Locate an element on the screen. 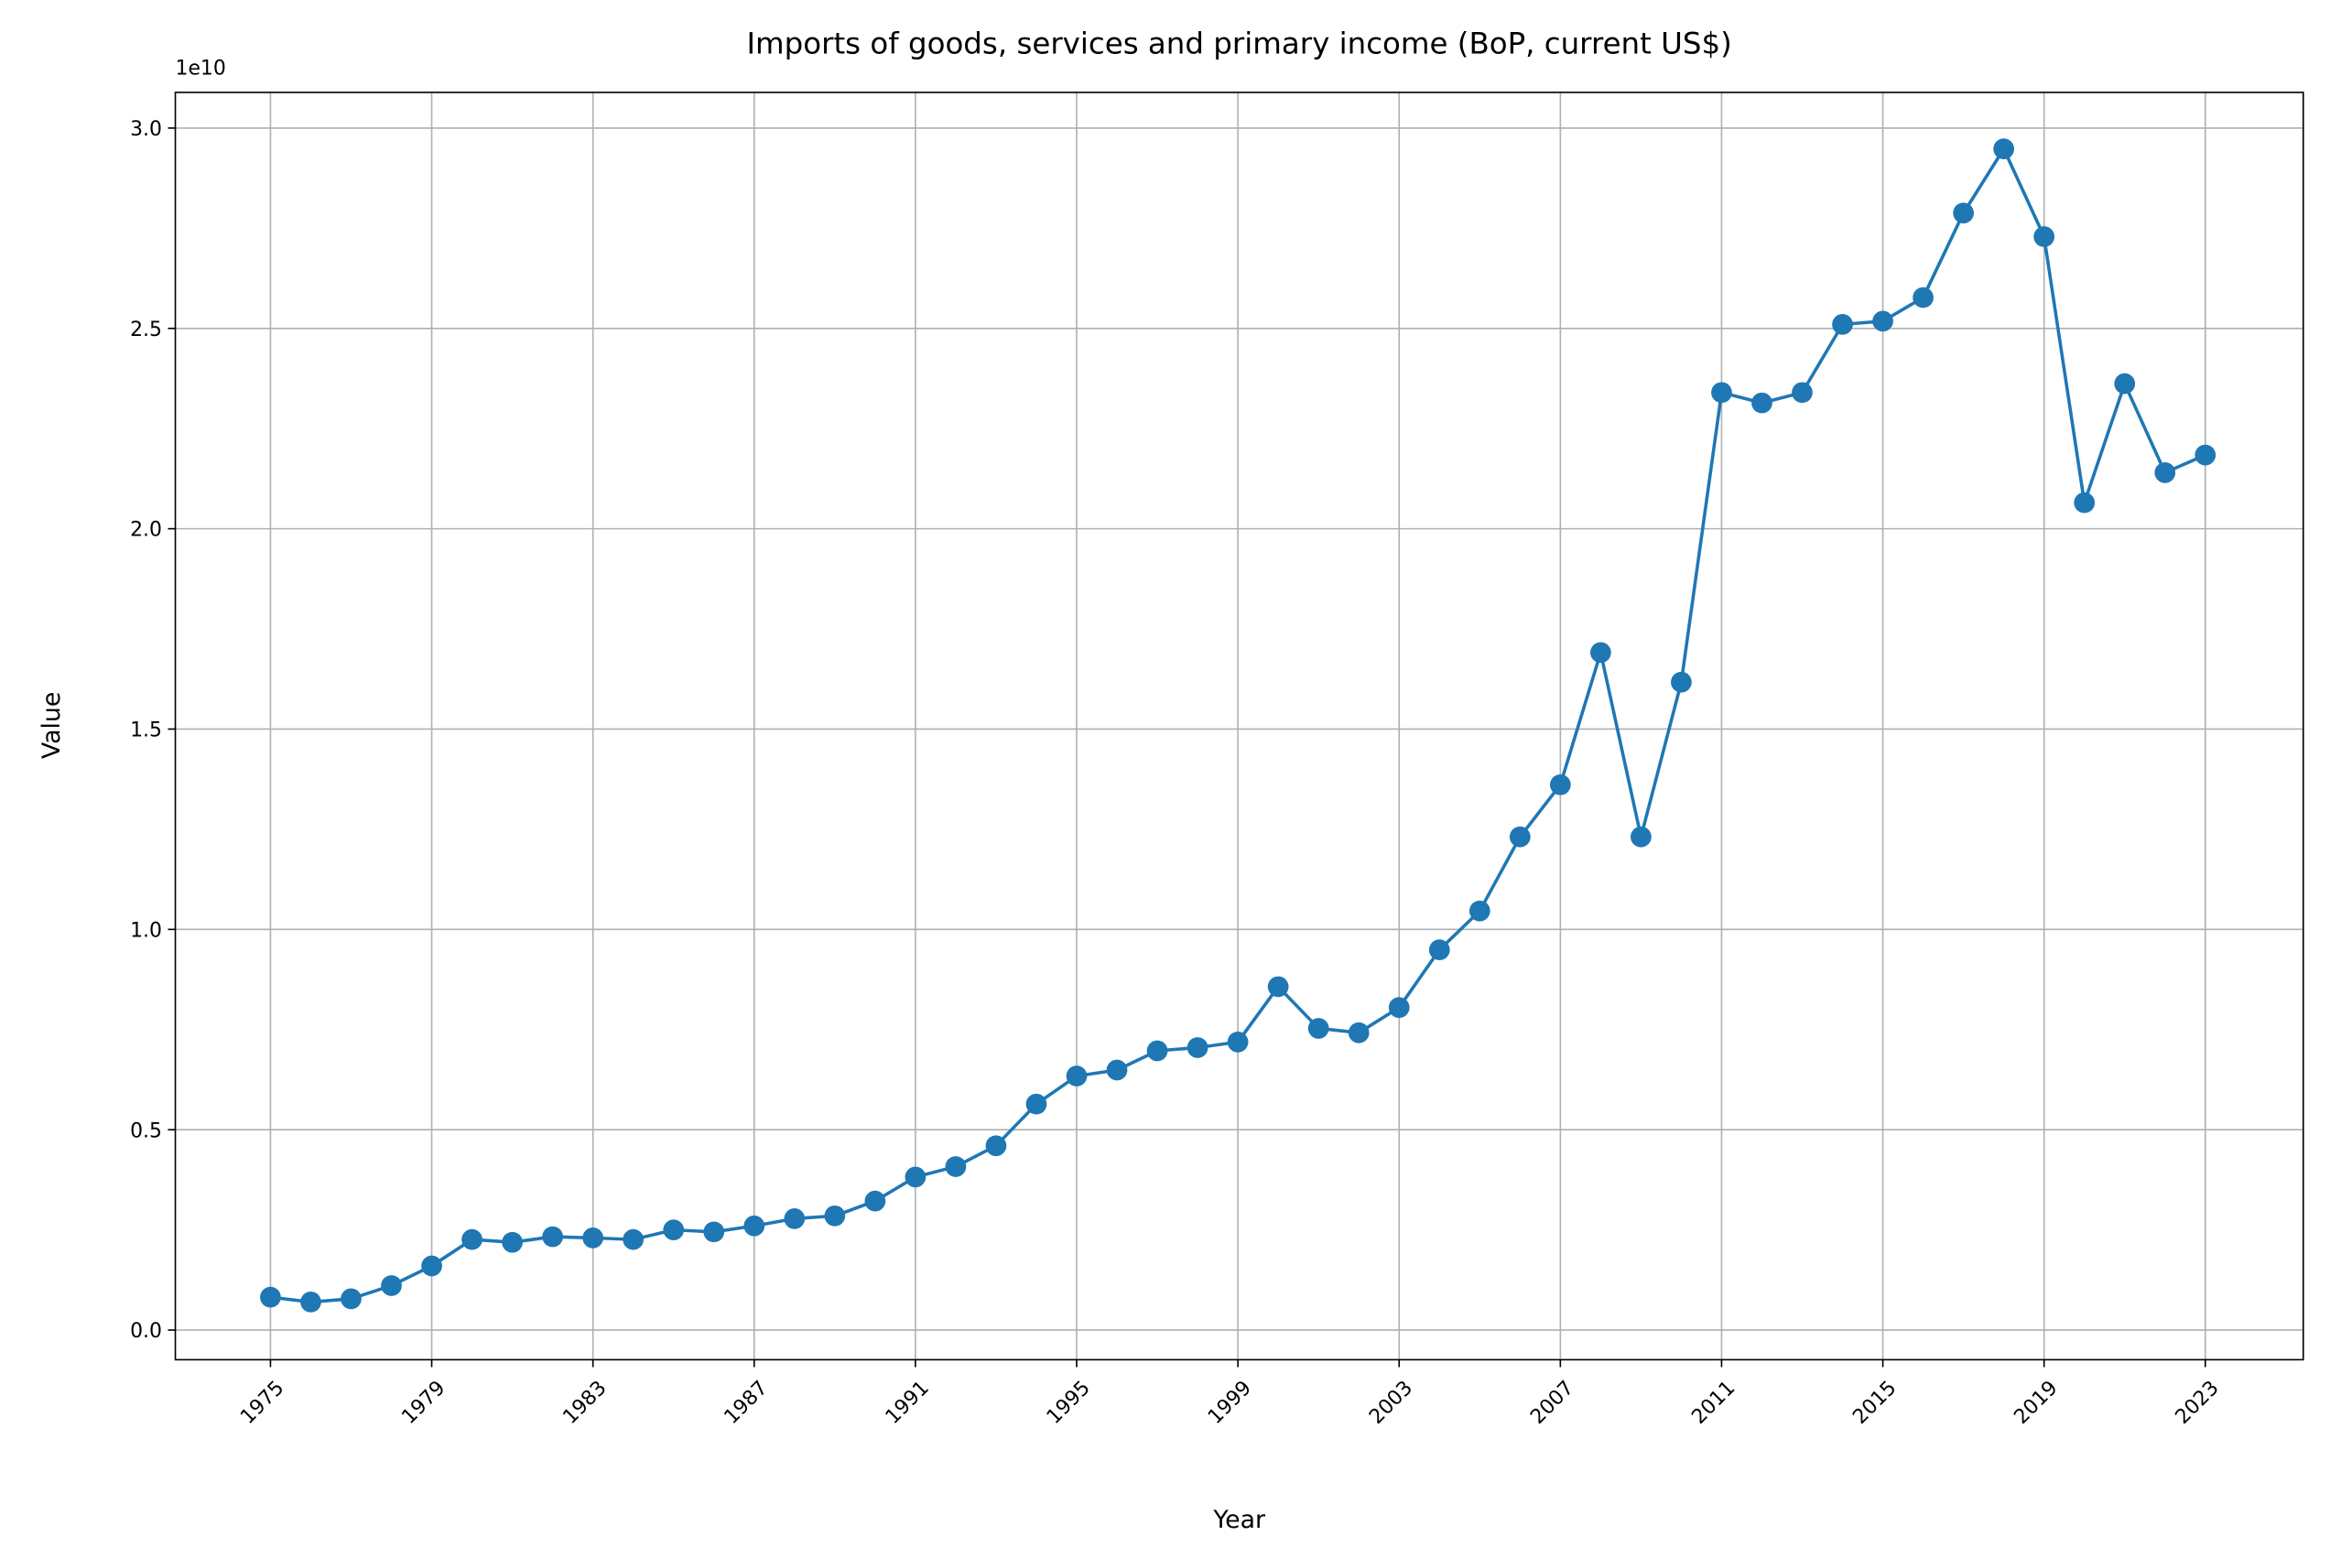 The width and height of the screenshot is (2330, 1568). y-tick-label: 1.5 is located at coordinates (146, 731).